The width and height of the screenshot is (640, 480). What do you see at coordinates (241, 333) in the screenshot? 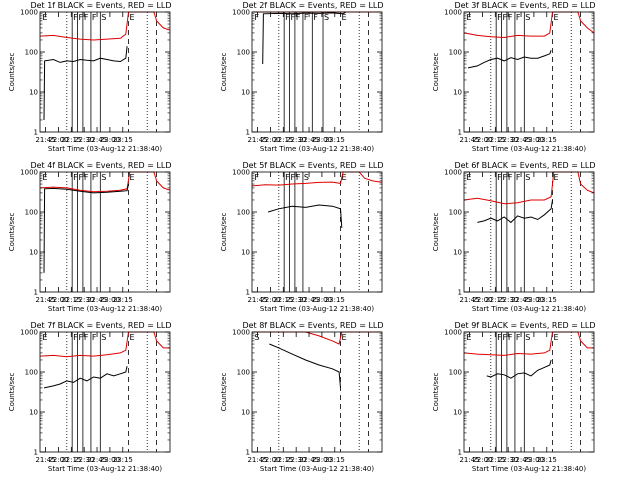
I see `y-tick-label: 1000` at bounding box center [241, 333].